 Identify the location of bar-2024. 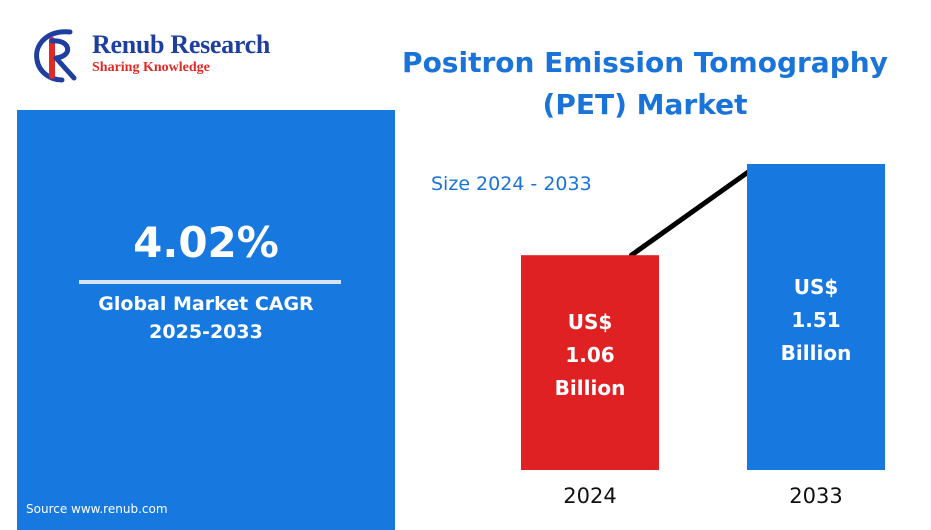
(590, 362).